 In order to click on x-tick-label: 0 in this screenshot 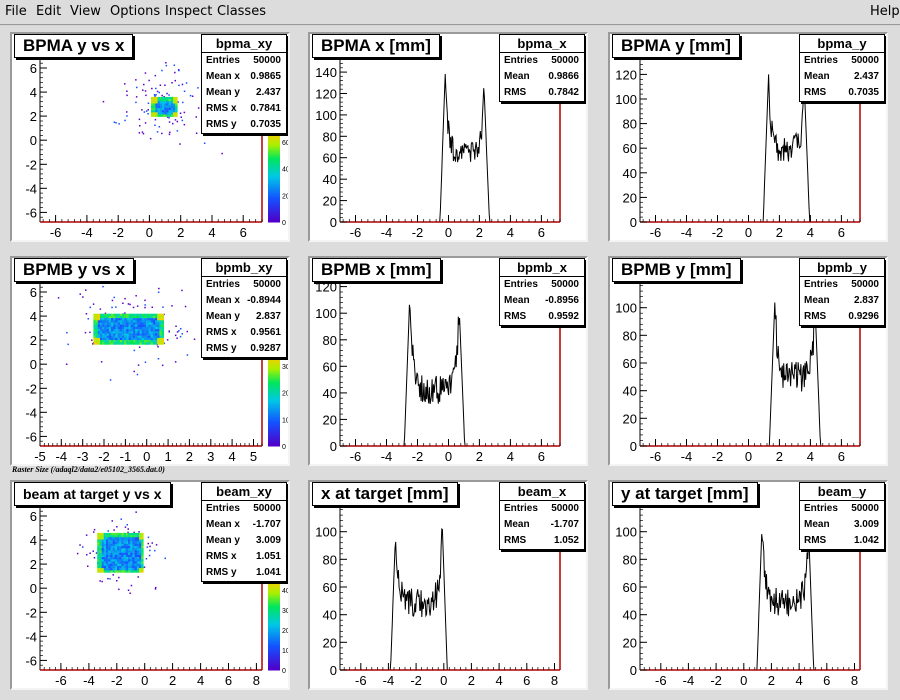, I will do `click(748, 456)`.